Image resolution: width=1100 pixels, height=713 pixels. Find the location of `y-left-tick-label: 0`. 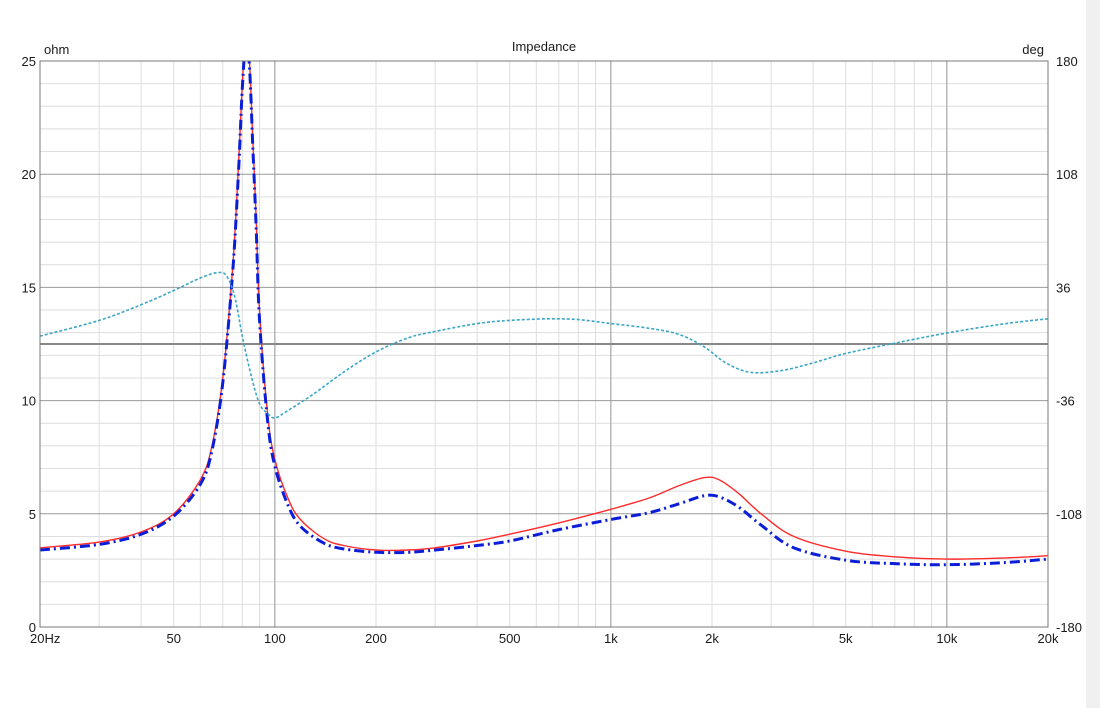

y-left-tick-label: 0 is located at coordinates (32, 627).